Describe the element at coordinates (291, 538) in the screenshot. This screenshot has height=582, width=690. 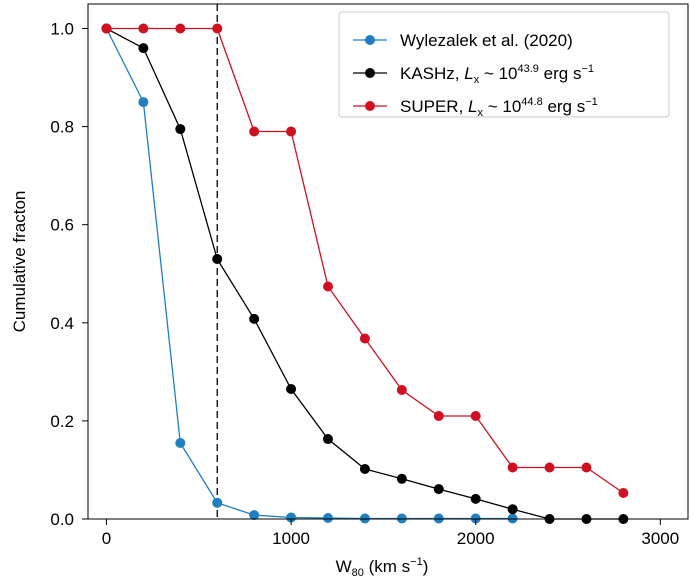
I see `x-tick-label: 1000` at that location.